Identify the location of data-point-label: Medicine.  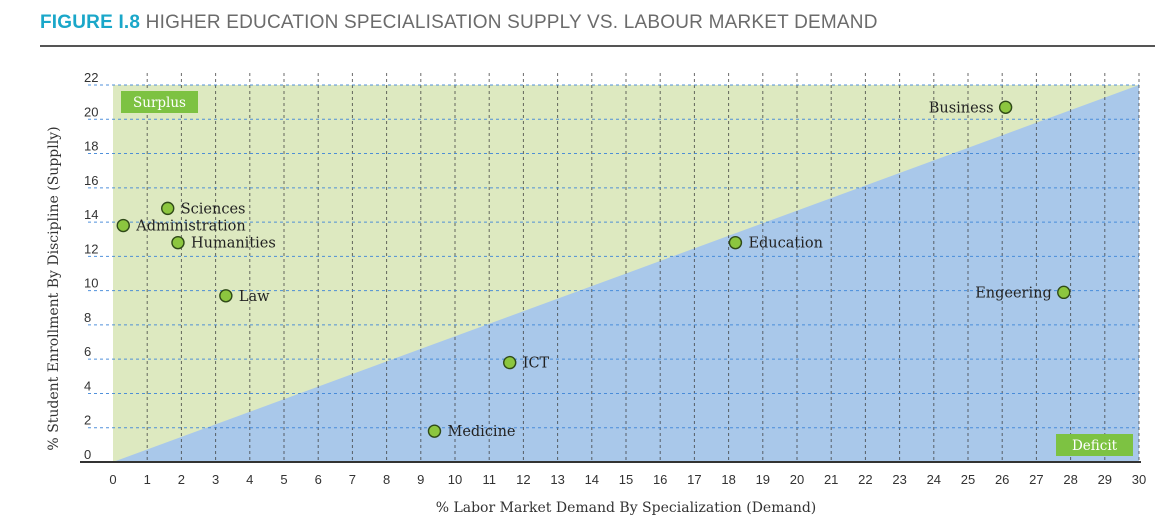
(481, 432).